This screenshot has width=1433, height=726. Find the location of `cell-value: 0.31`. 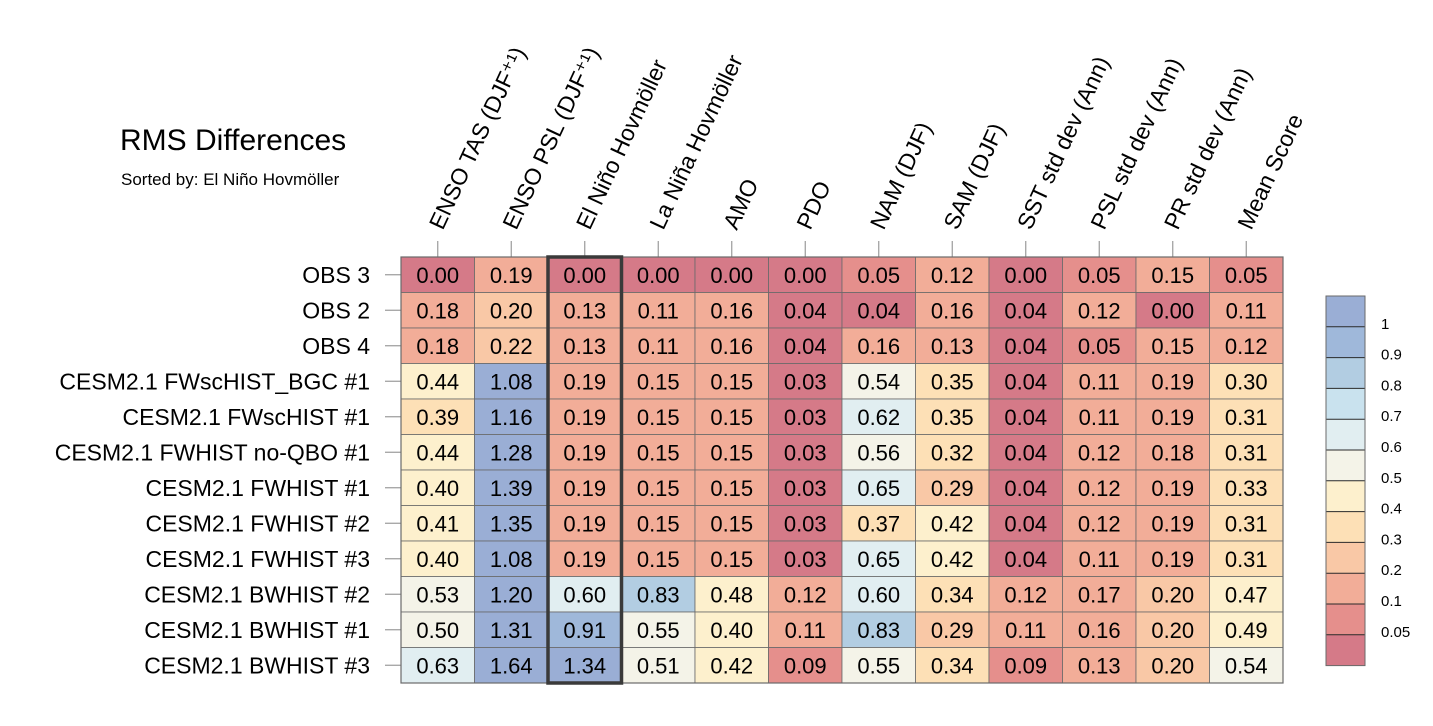

cell-value: 0.31 is located at coordinates (1246, 523).